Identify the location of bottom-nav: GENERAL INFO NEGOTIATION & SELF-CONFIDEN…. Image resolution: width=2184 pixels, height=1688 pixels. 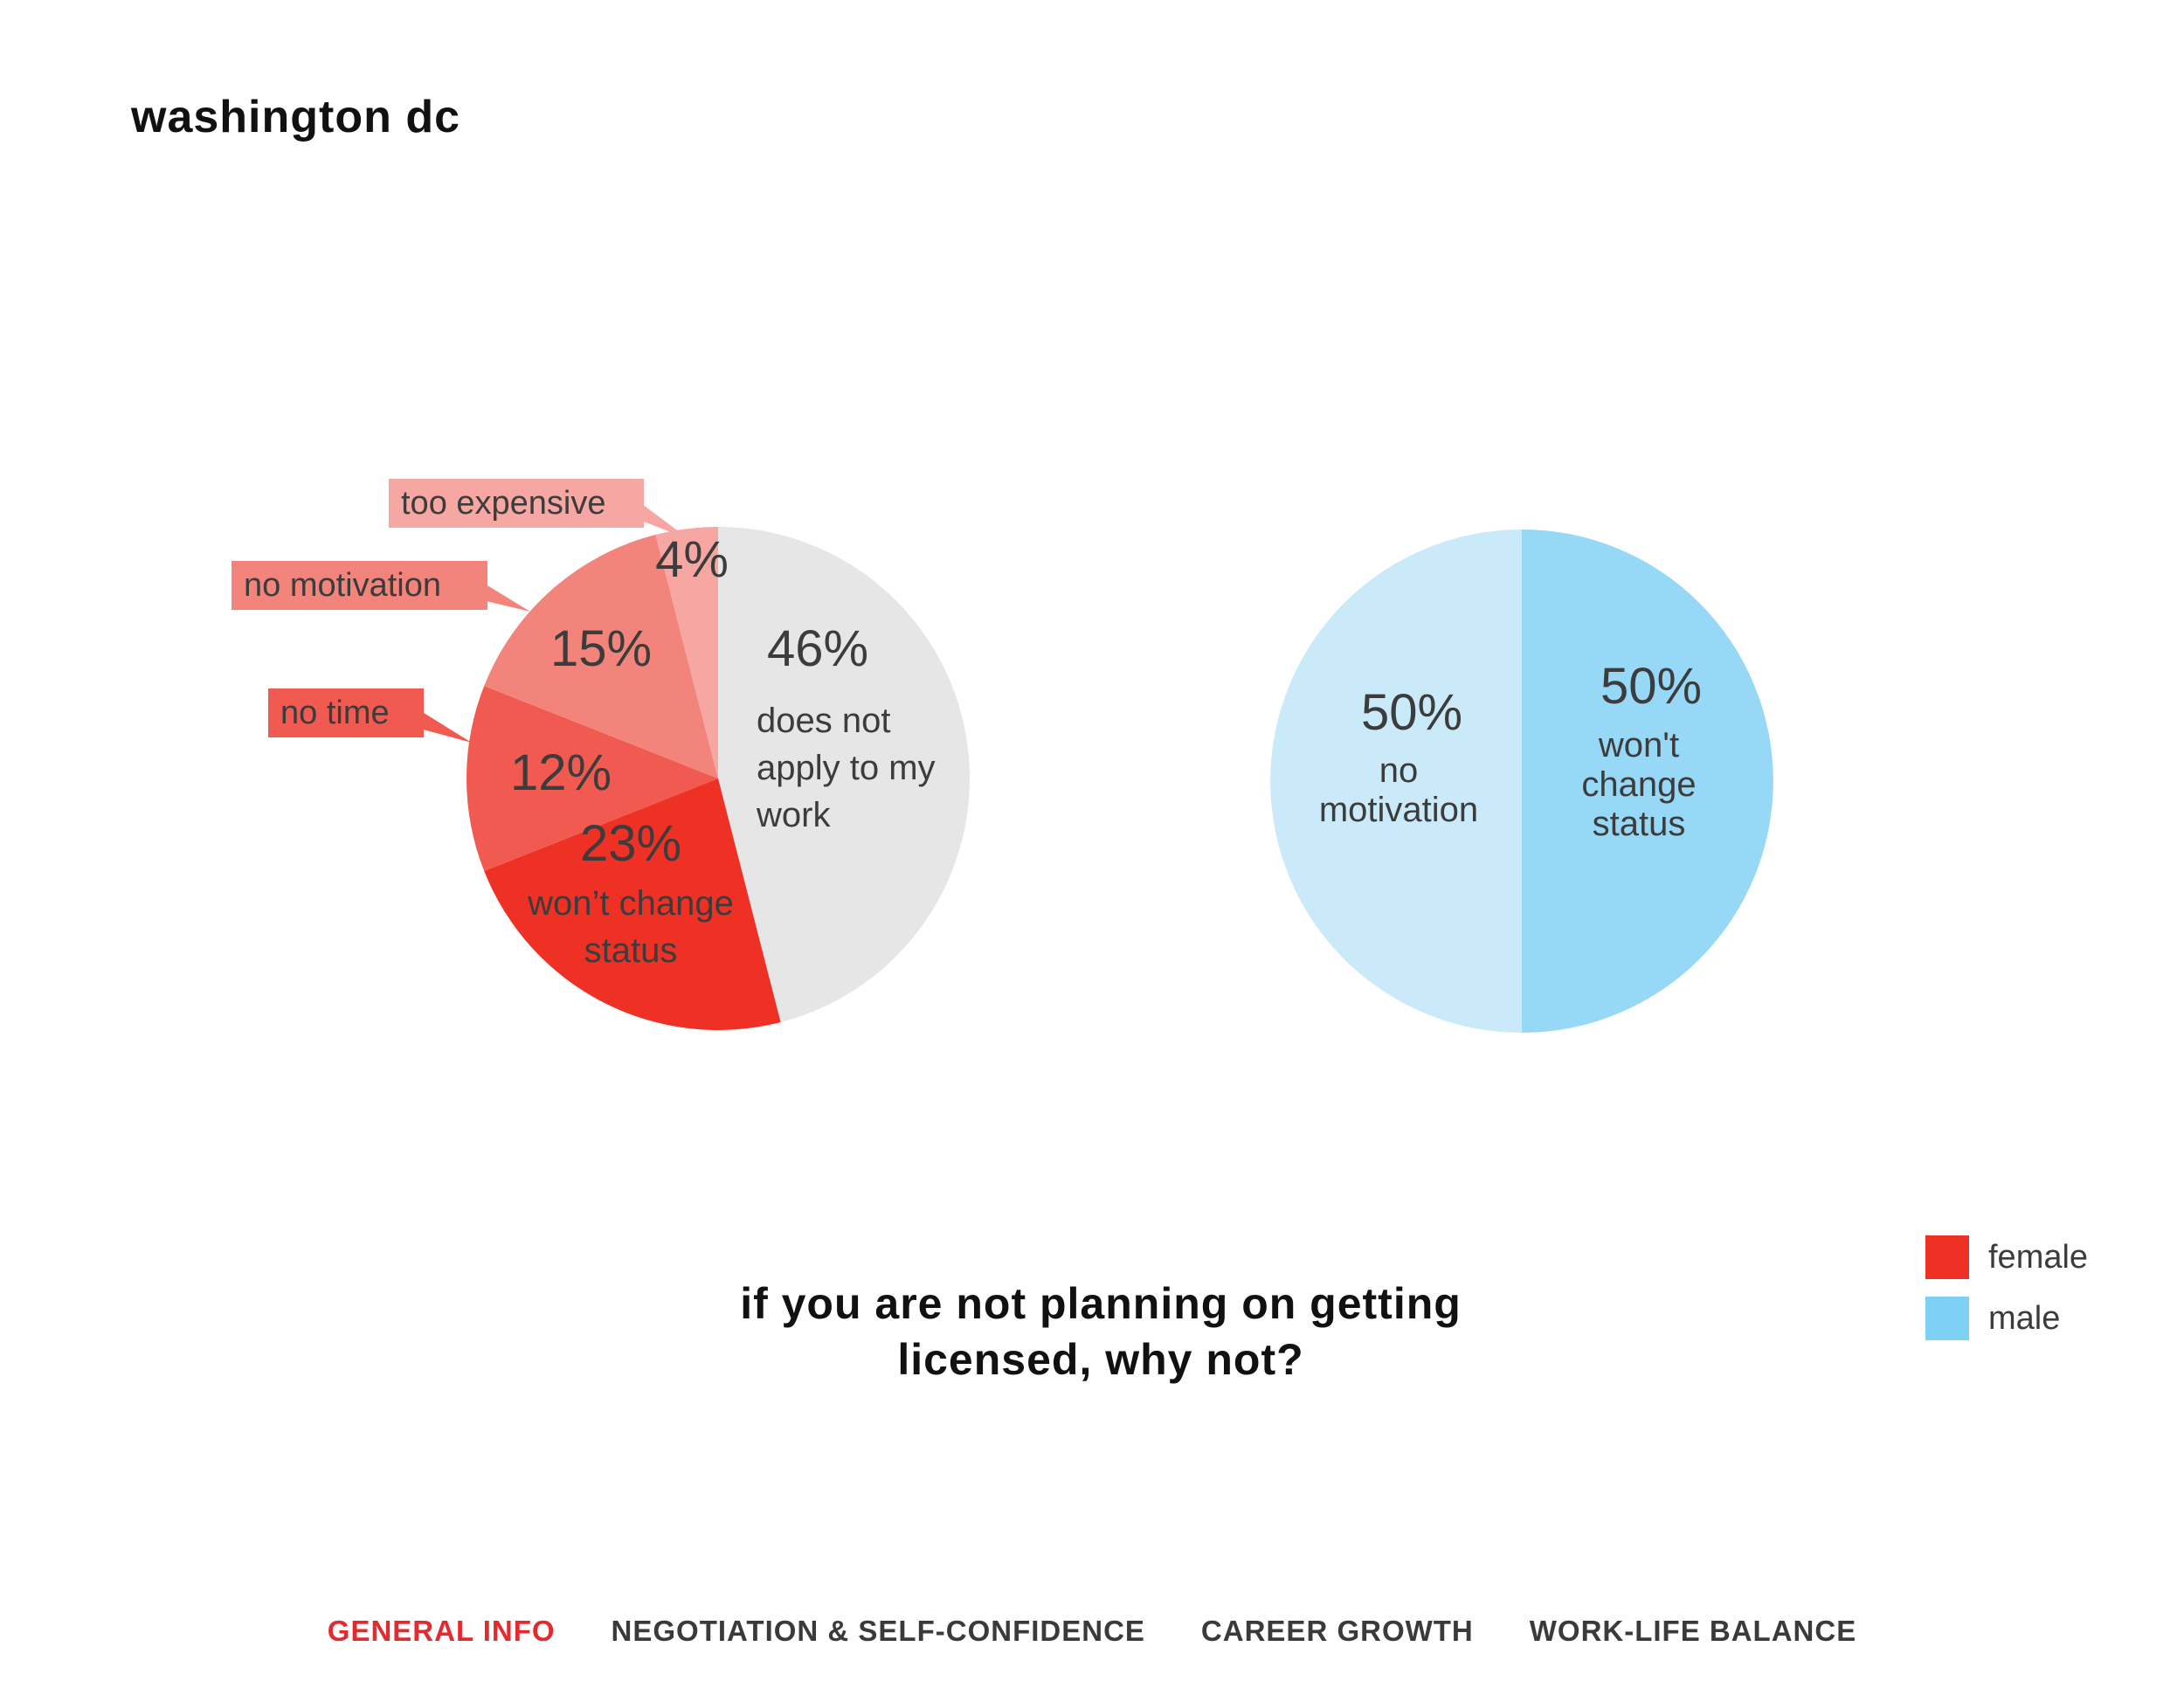
(1092, 1631).